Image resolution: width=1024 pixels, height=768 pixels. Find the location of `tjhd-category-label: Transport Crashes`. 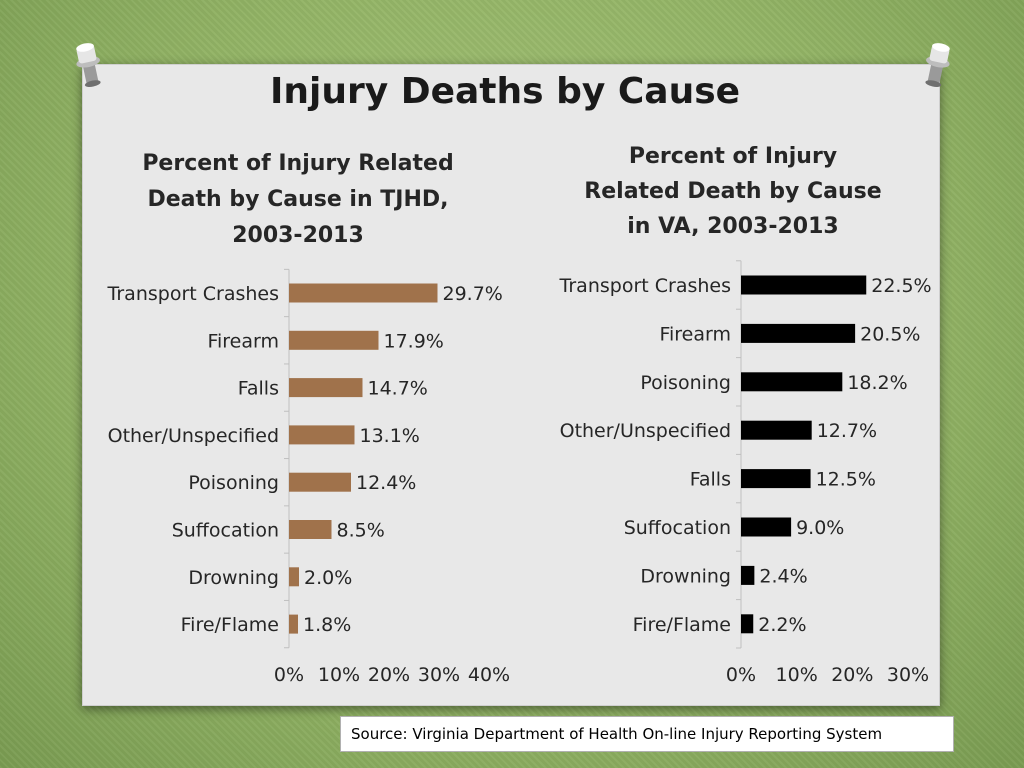

tjhd-category-label: Transport Crashes is located at coordinates (193, 294).